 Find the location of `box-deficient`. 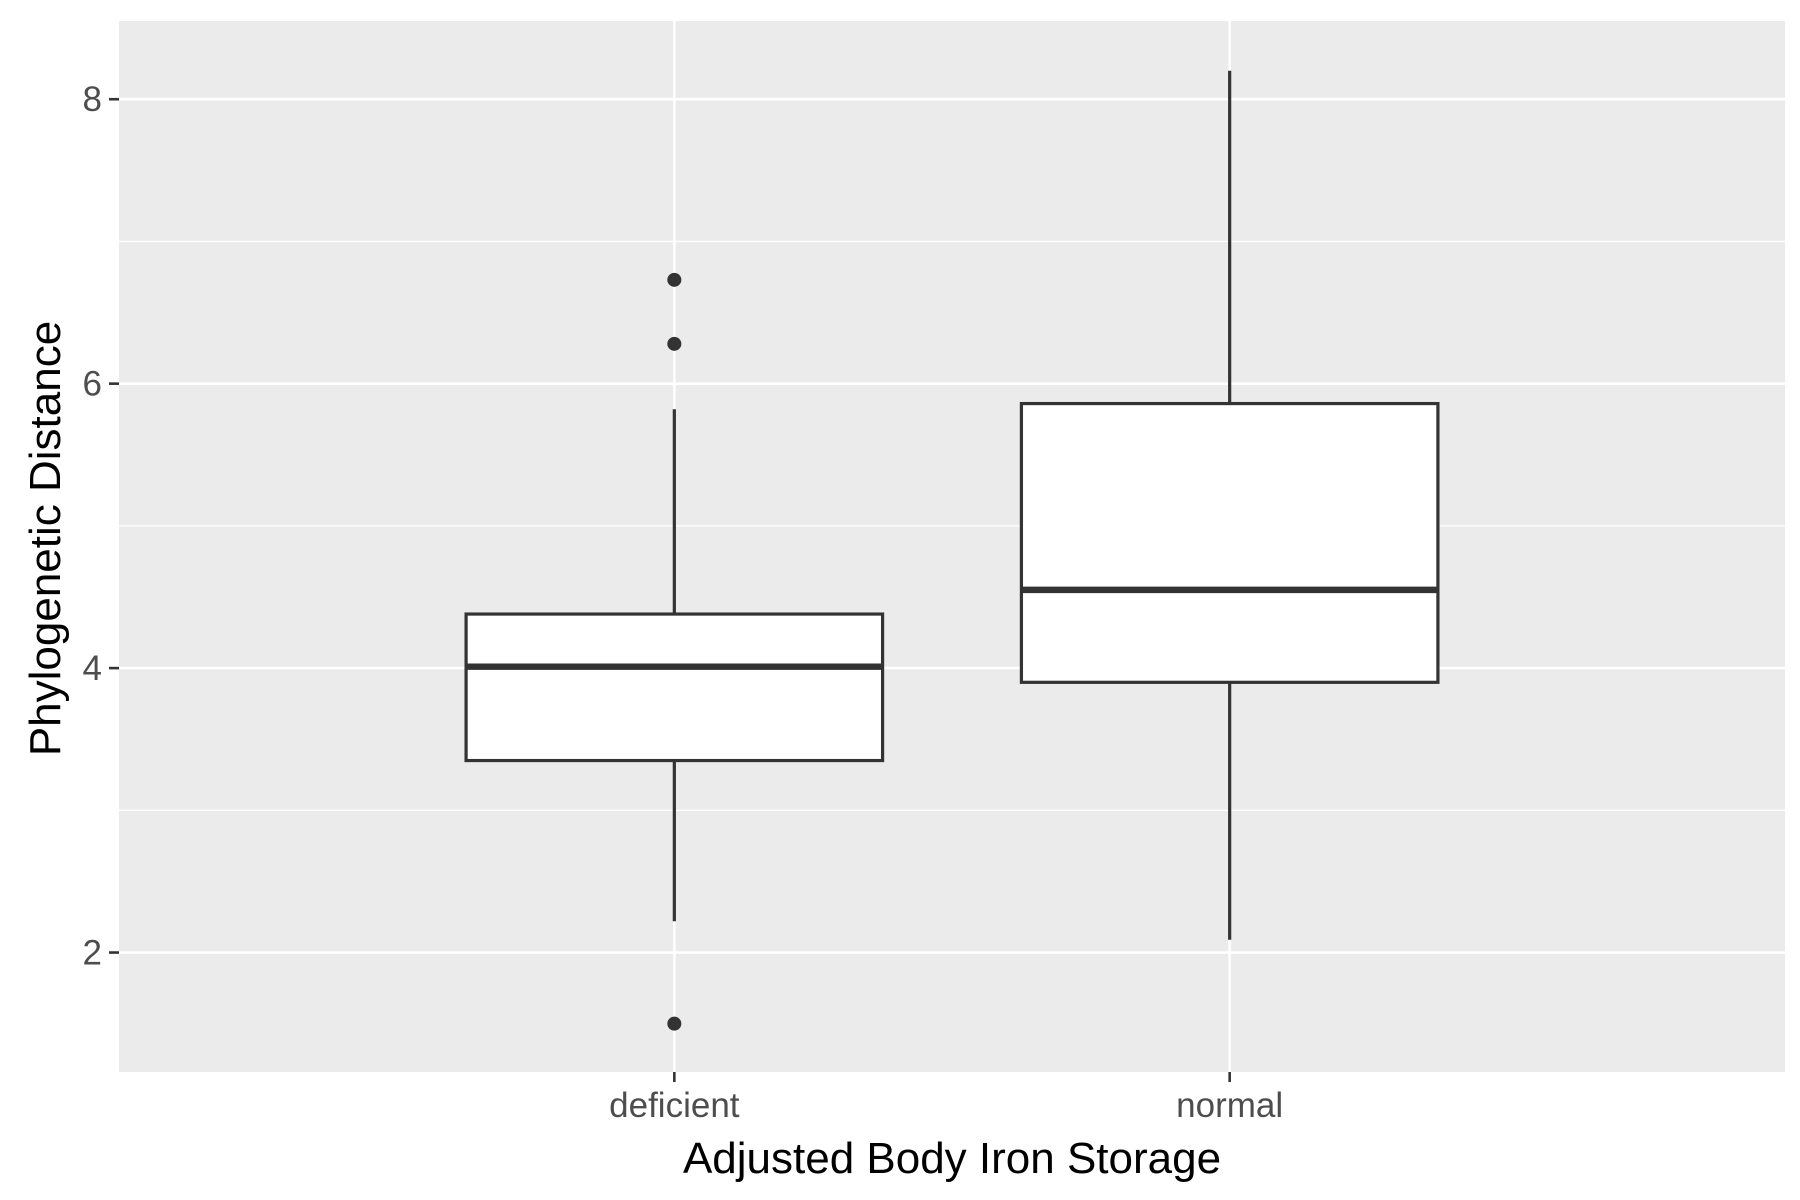

box-deficient is located at coordinates (674, 651).